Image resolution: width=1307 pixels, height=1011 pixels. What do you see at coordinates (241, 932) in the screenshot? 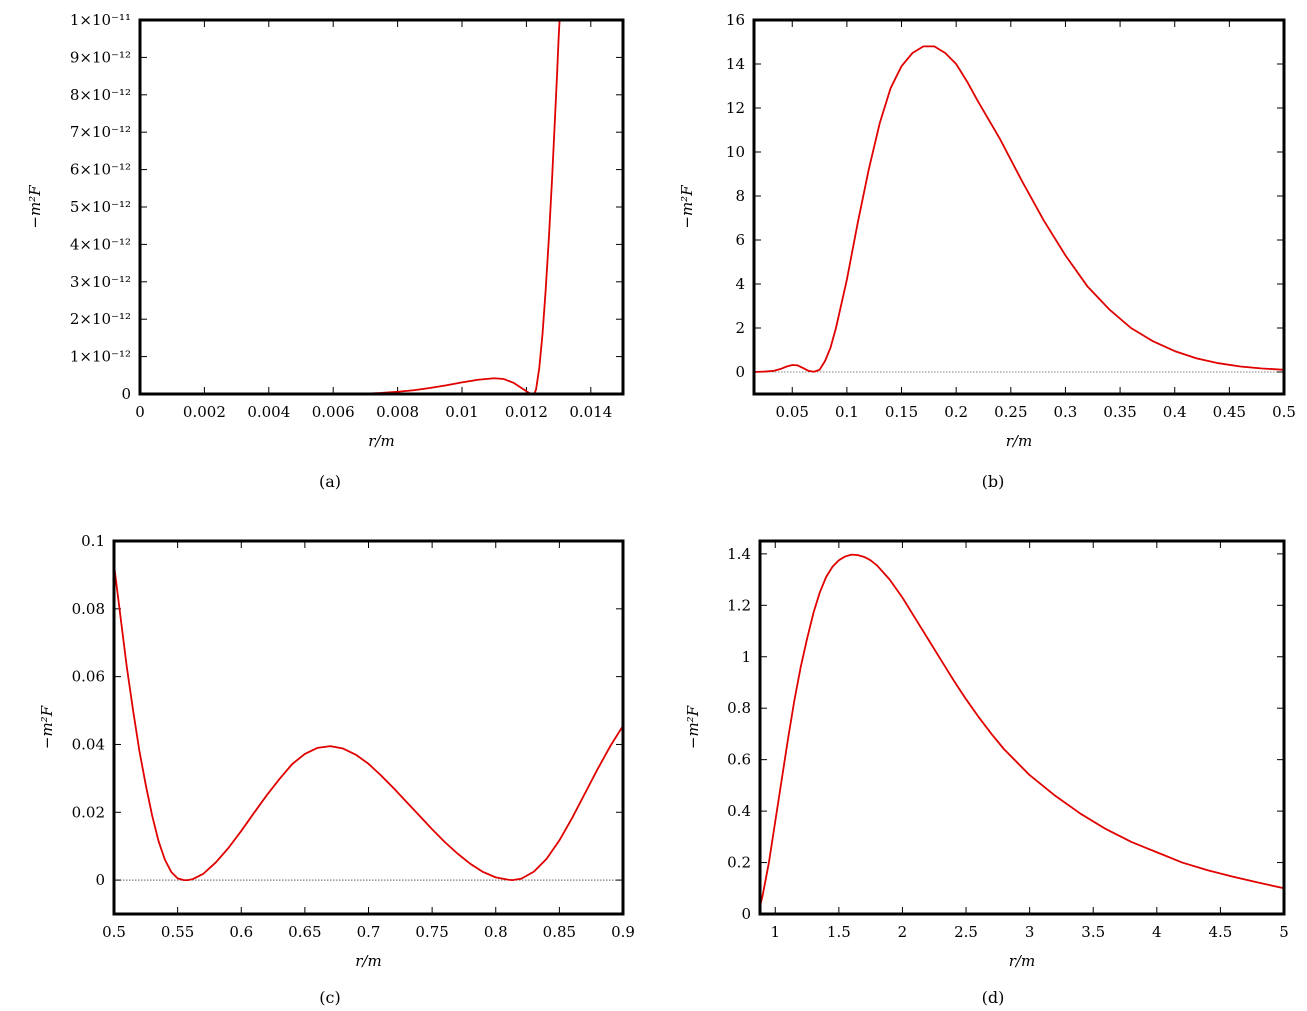
I see `x-tick-label: 0.6` at bounding box center [241, 932].